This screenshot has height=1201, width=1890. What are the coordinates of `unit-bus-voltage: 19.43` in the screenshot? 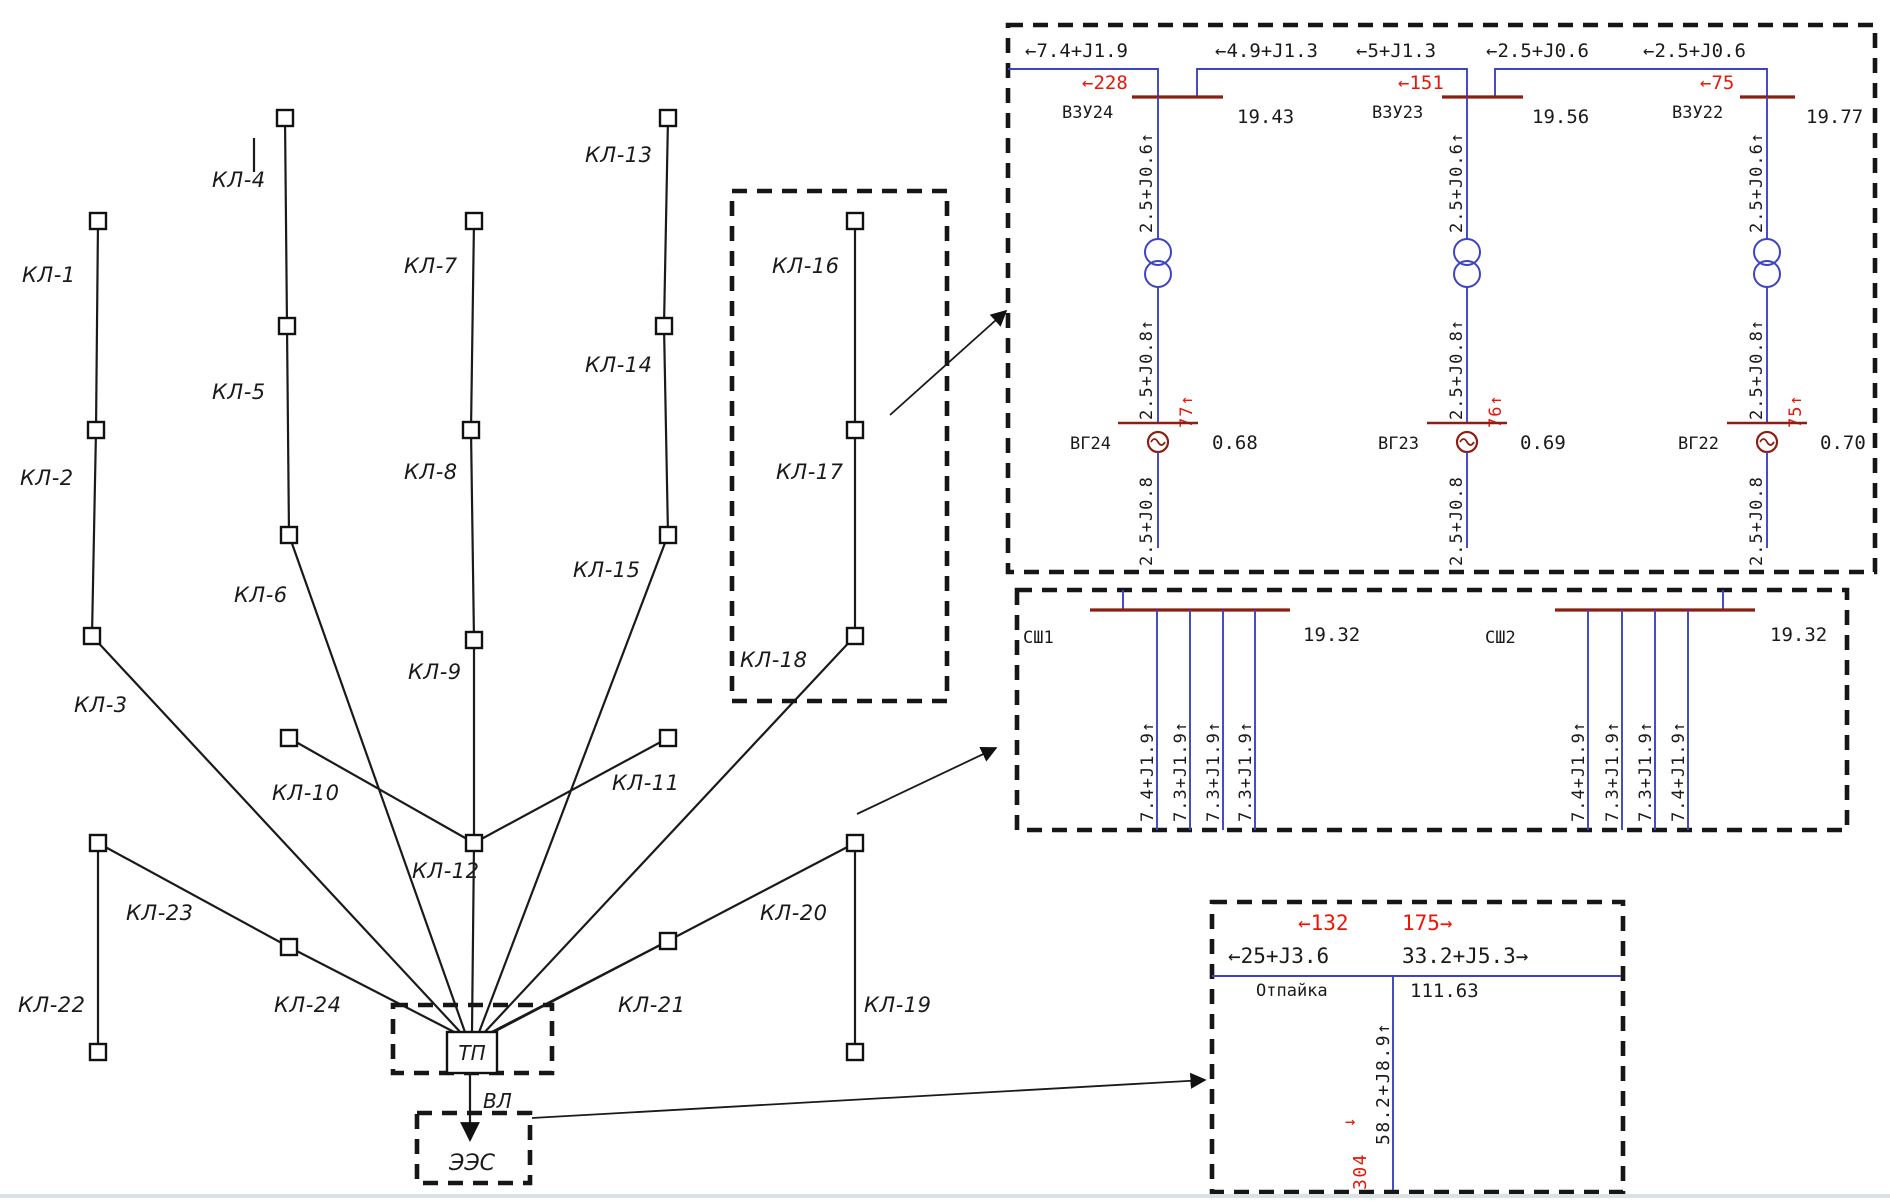 It's located at (1265, 117).